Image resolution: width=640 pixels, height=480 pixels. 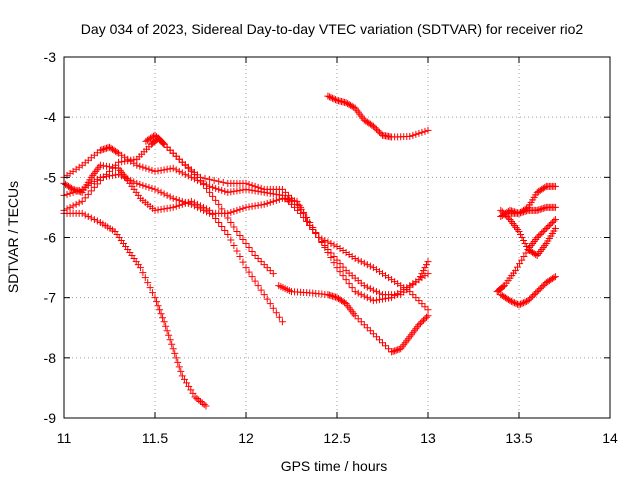 I want to click on x-tick-label: 12.5, so click(x=336, y=438).